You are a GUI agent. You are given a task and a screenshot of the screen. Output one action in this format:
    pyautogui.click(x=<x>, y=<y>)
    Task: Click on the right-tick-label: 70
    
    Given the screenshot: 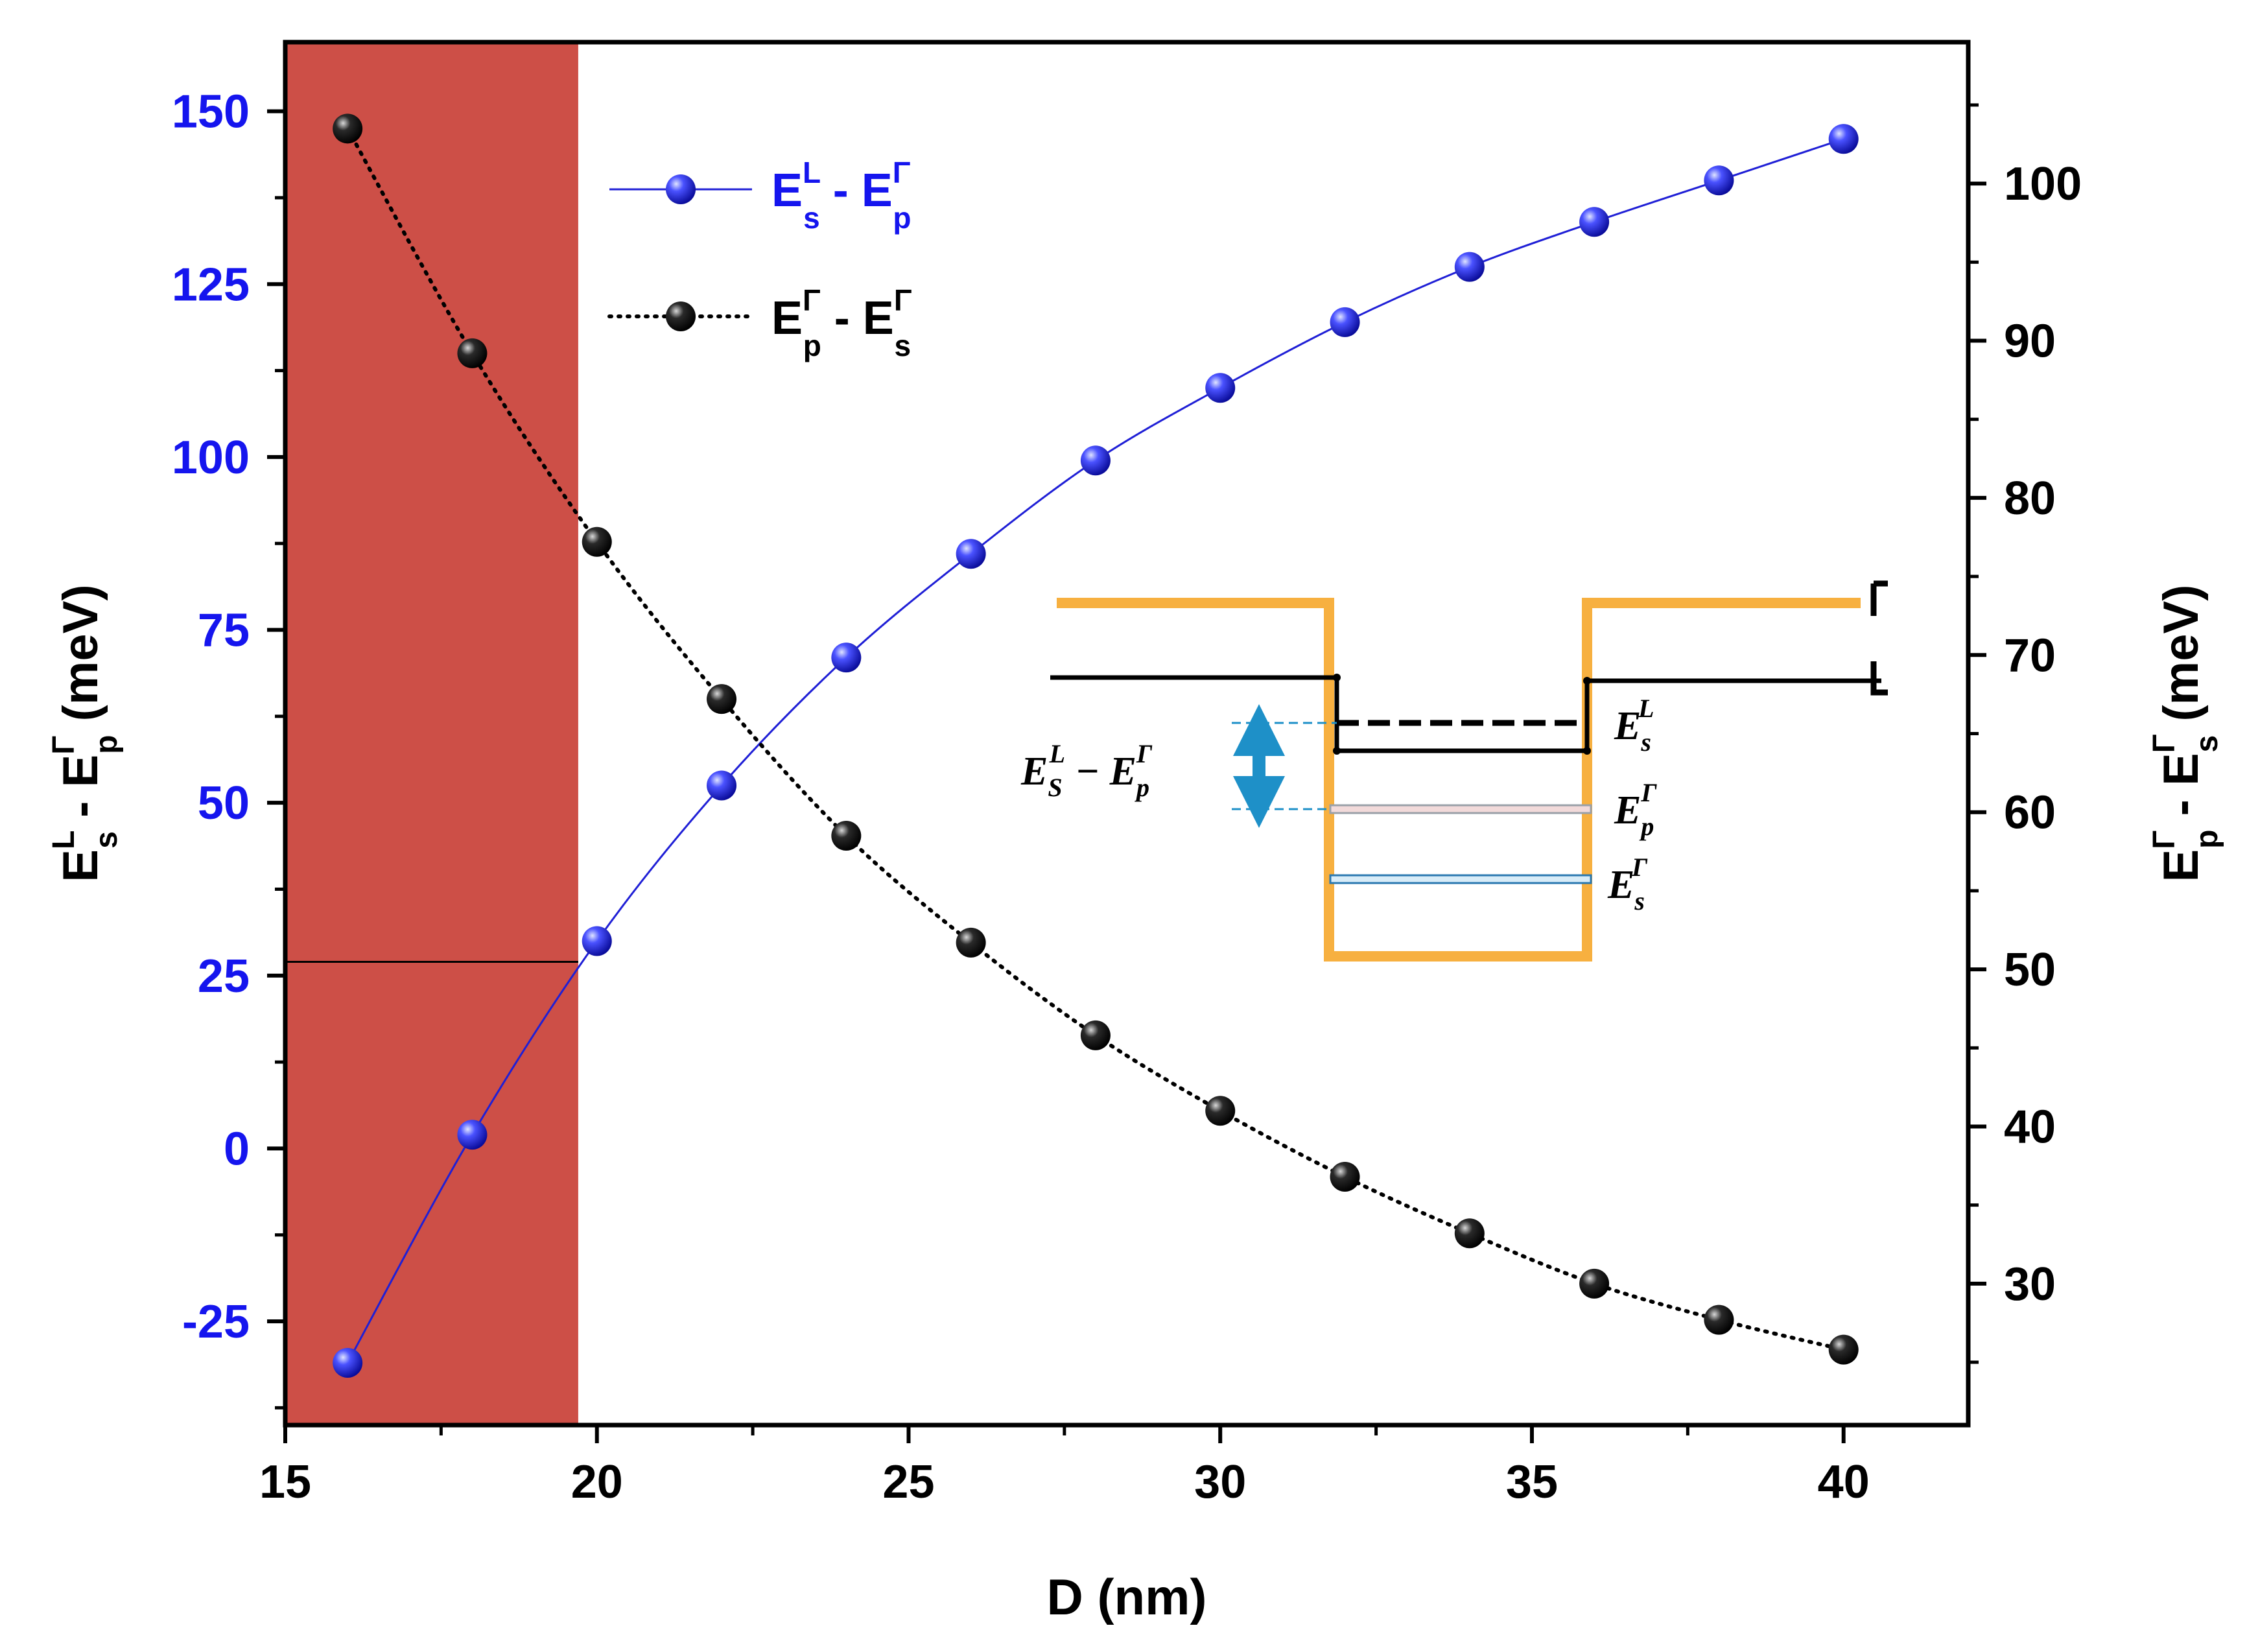 What is the action you would take?
    pyautogui.click(x=2030, y=656)
    